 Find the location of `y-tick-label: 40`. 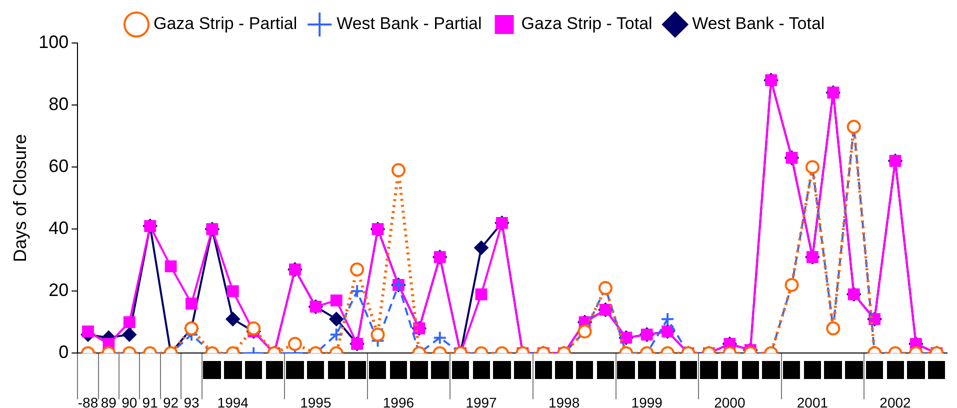

y-tick-label: 40 is located at coordinates (58, 228).